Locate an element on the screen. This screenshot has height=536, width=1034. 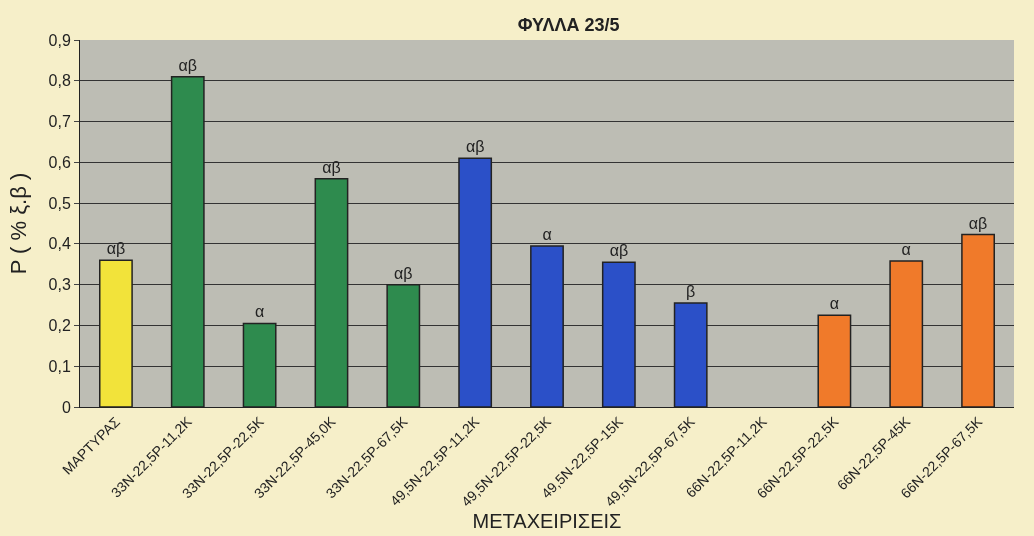
y-tick-label: 0,1 is located at coordinates (59, 366).